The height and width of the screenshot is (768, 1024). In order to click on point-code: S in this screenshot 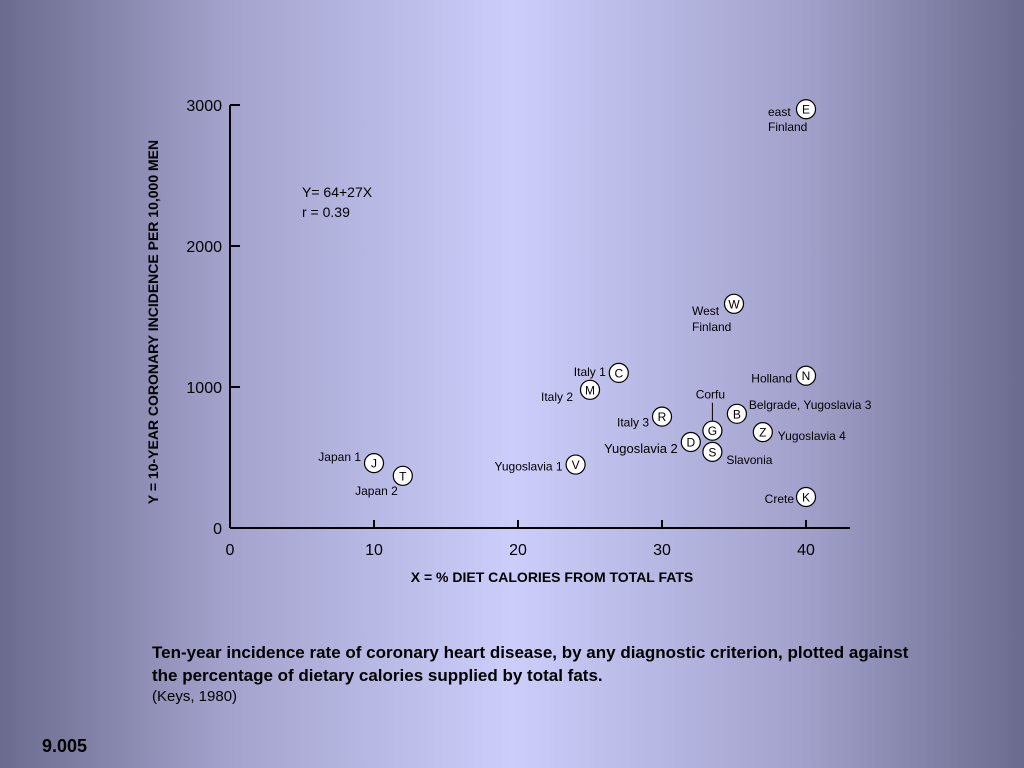, I will do `click(712, 452)`.